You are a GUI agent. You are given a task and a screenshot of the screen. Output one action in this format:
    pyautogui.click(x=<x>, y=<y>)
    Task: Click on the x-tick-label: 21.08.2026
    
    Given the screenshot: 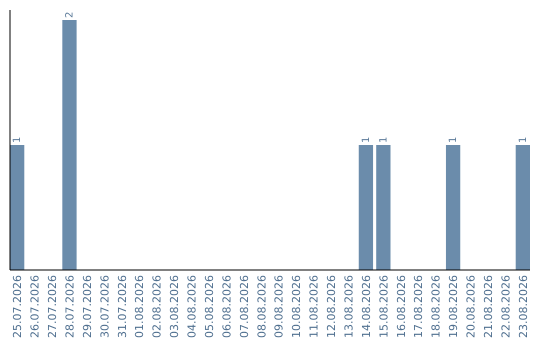 What is the action you would take?
    pyautogui.click(x=488, y=306)
    